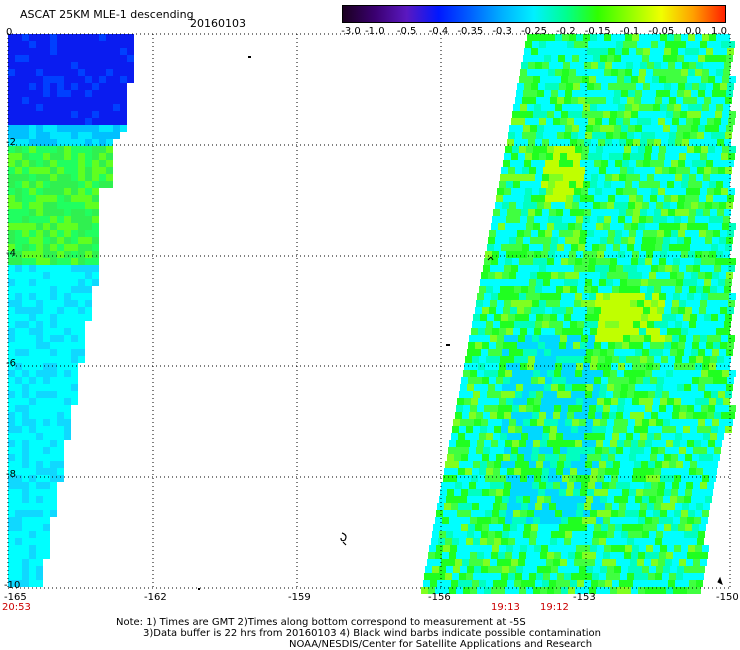  I want to click on colorbar, so click(534, 14).